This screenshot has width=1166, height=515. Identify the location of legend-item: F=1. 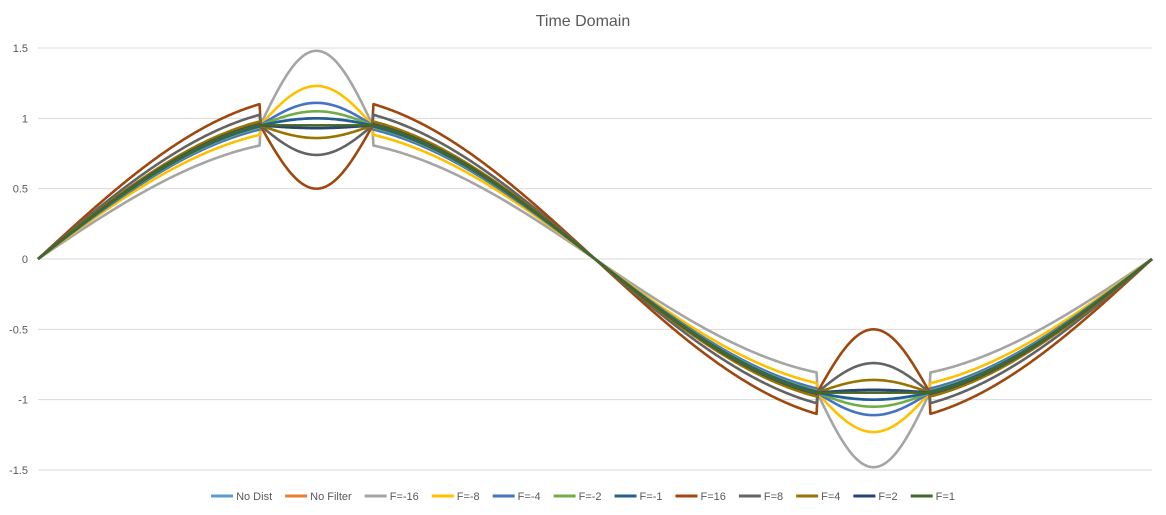
(932, 497).